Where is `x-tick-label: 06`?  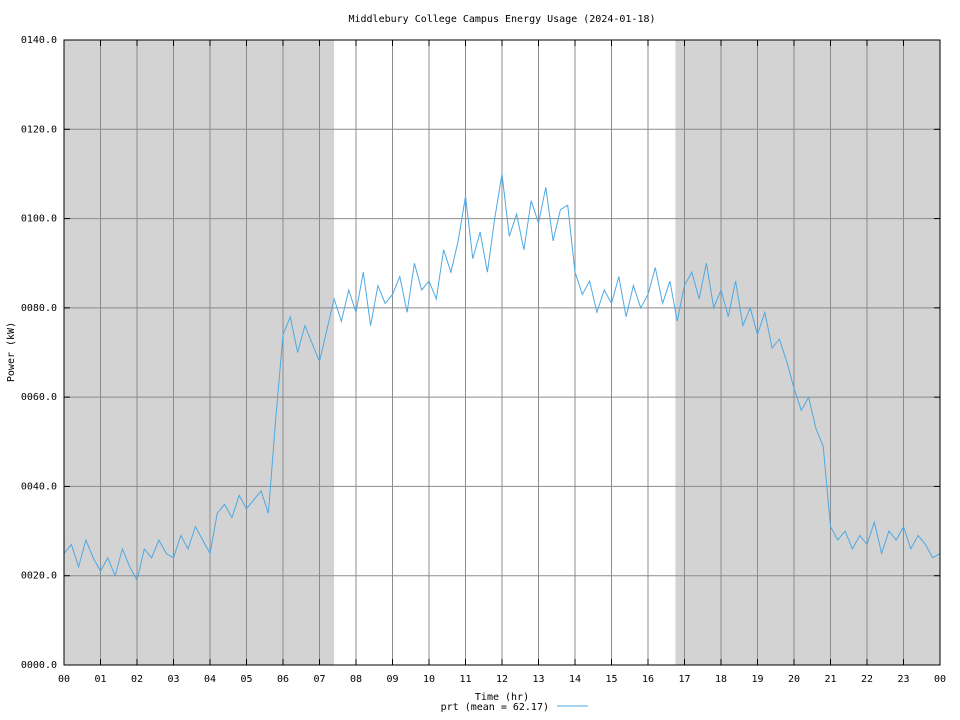
x-tick-label: 06 is located at coordinates (283, 679).